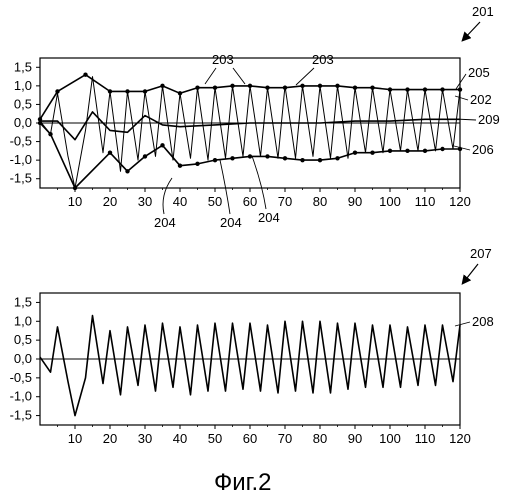  Describe the element at coordinates (460, 201) in the screenshot. I see `x-tick-label: 120` at that location.